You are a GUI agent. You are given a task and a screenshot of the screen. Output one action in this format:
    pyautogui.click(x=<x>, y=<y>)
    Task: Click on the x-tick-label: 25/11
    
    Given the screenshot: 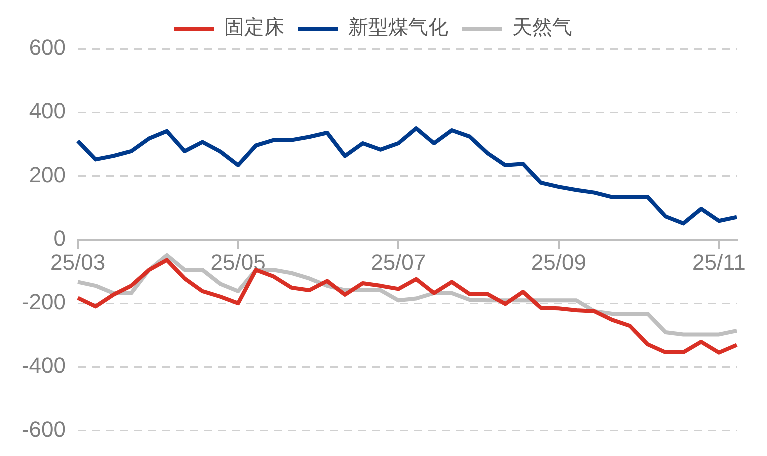 What is the action you would take?
    pyautogui.click(x=719, y=263)
    